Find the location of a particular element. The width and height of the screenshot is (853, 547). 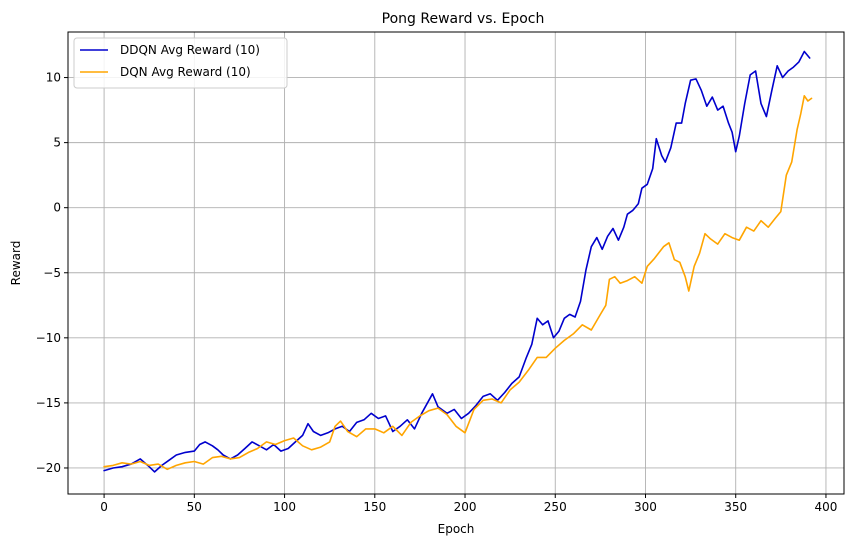

y-axis-title: Reward is located at coordinates (16, 263).